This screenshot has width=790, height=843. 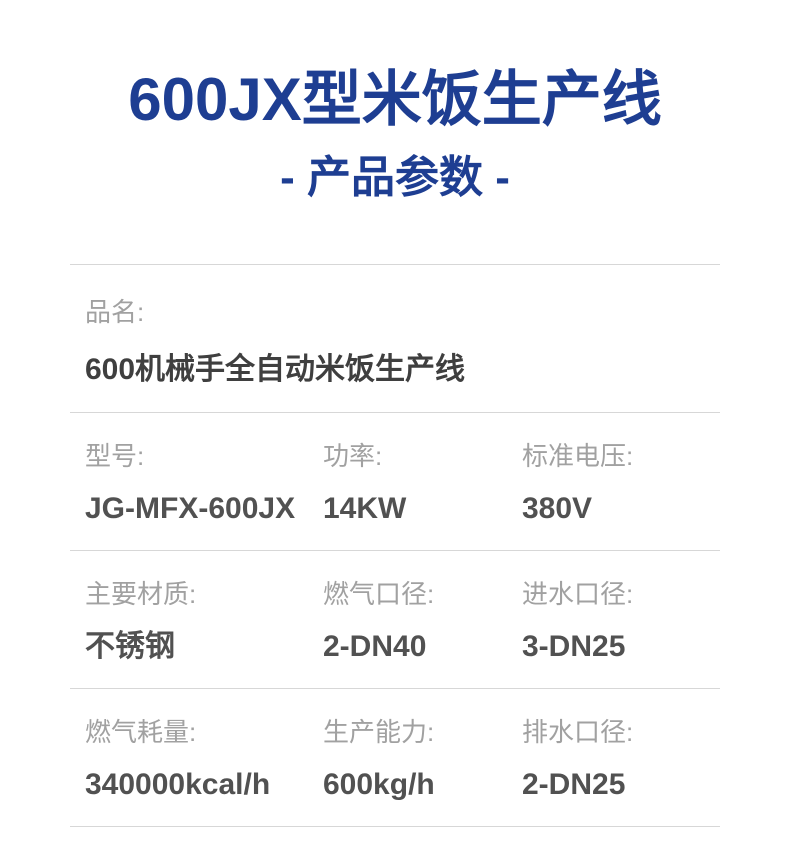 I want to click on model-label: 型号:, so click(x=115, y=456).